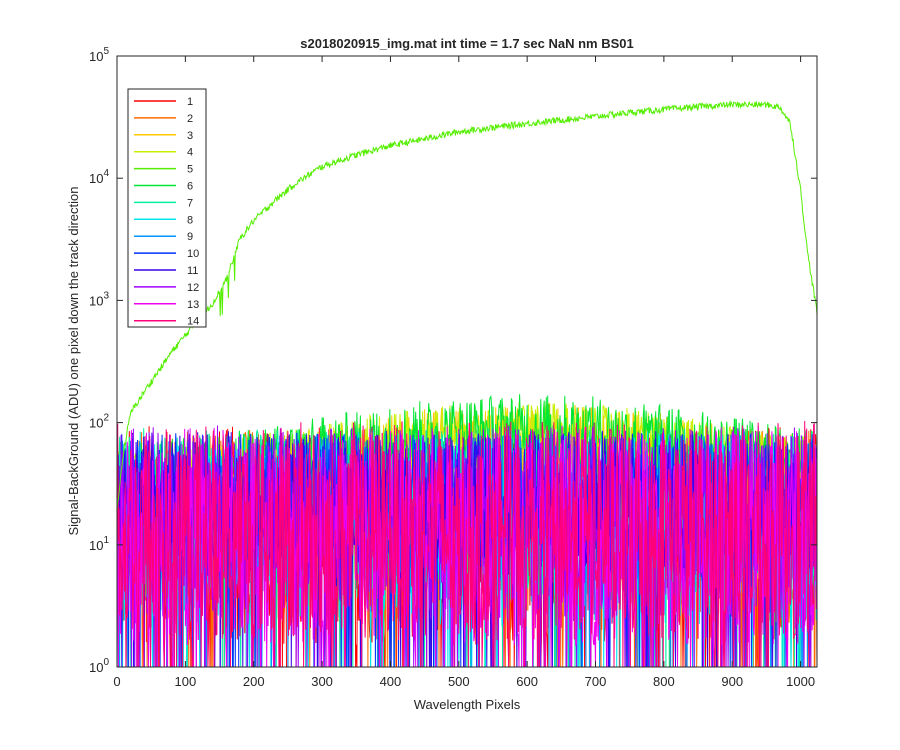 Image resolution: width=900 pixels, height=750 pixels. Describe the element at coordinates (193, 288) in the screenshot. I see `legend-label: 12` at that location.